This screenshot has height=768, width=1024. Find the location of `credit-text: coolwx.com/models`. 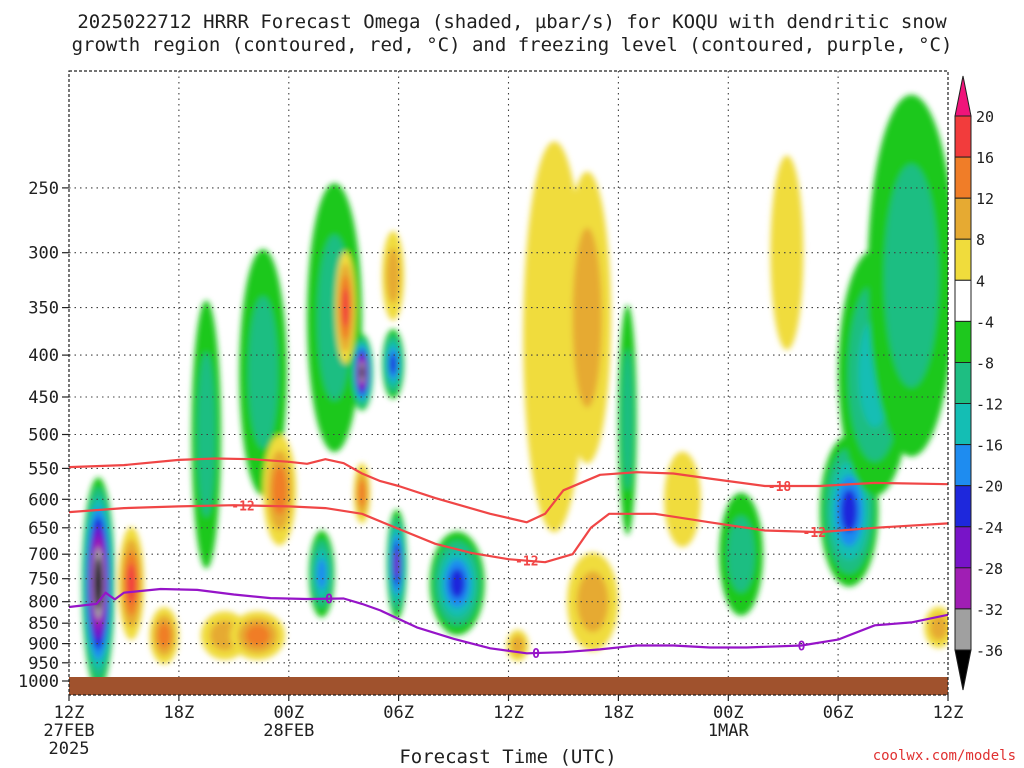

credit-text: coolwx.com/models is located at coordinates (944, 756).